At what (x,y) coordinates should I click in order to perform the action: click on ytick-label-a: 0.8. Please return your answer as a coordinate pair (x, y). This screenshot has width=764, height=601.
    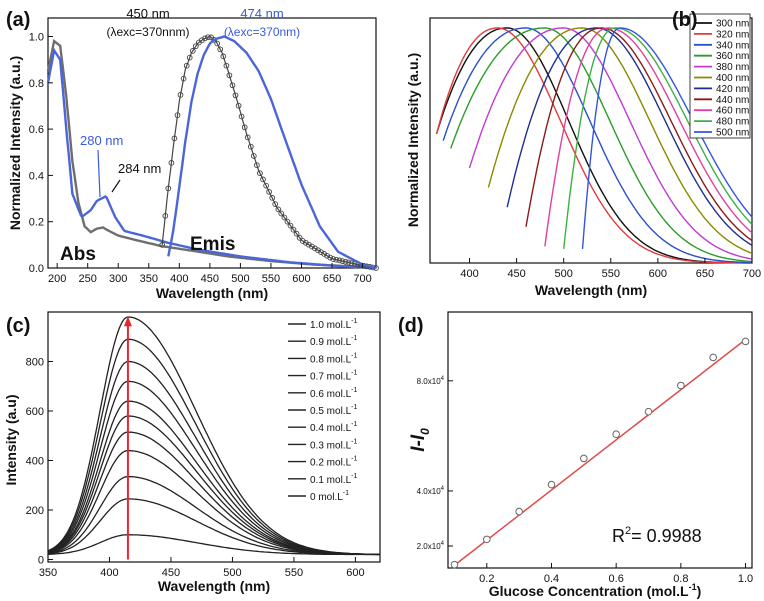
    Looking at the image, I should click on (36, 84).